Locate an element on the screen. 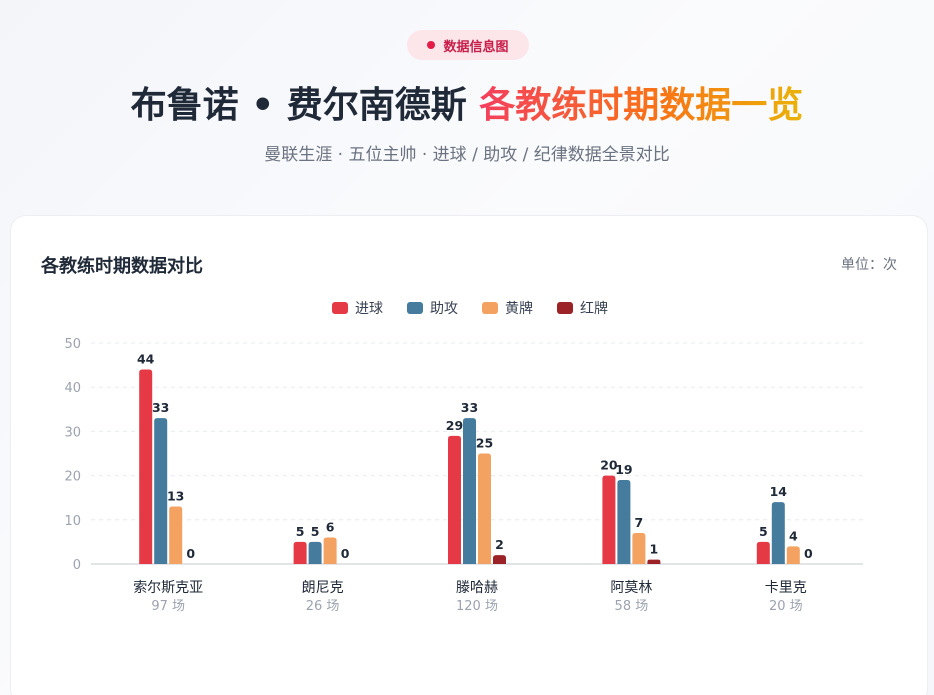  y-tick-label: 50 is located at coordinates (72, 344).